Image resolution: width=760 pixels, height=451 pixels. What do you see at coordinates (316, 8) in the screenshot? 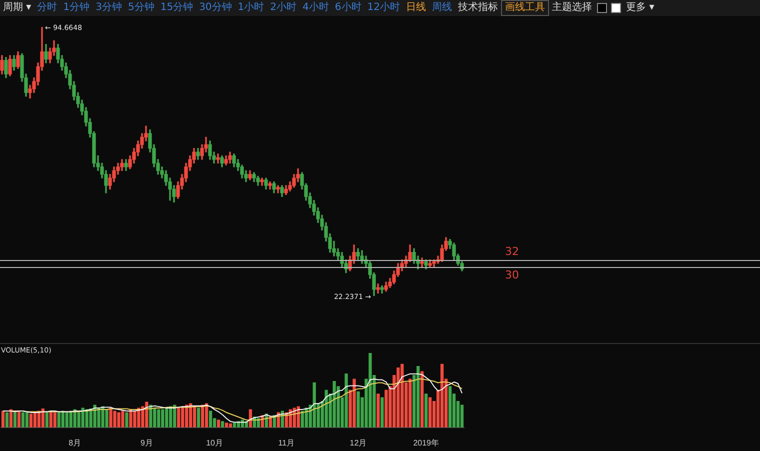
I see `text: 4小时` at bounding box center [316, 8].